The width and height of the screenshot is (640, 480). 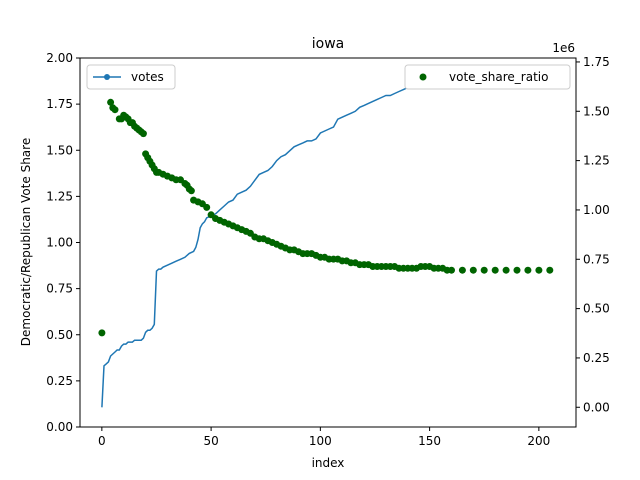 I want to click on y-left-tick-label: 1.50, so click(x=59, y=150).